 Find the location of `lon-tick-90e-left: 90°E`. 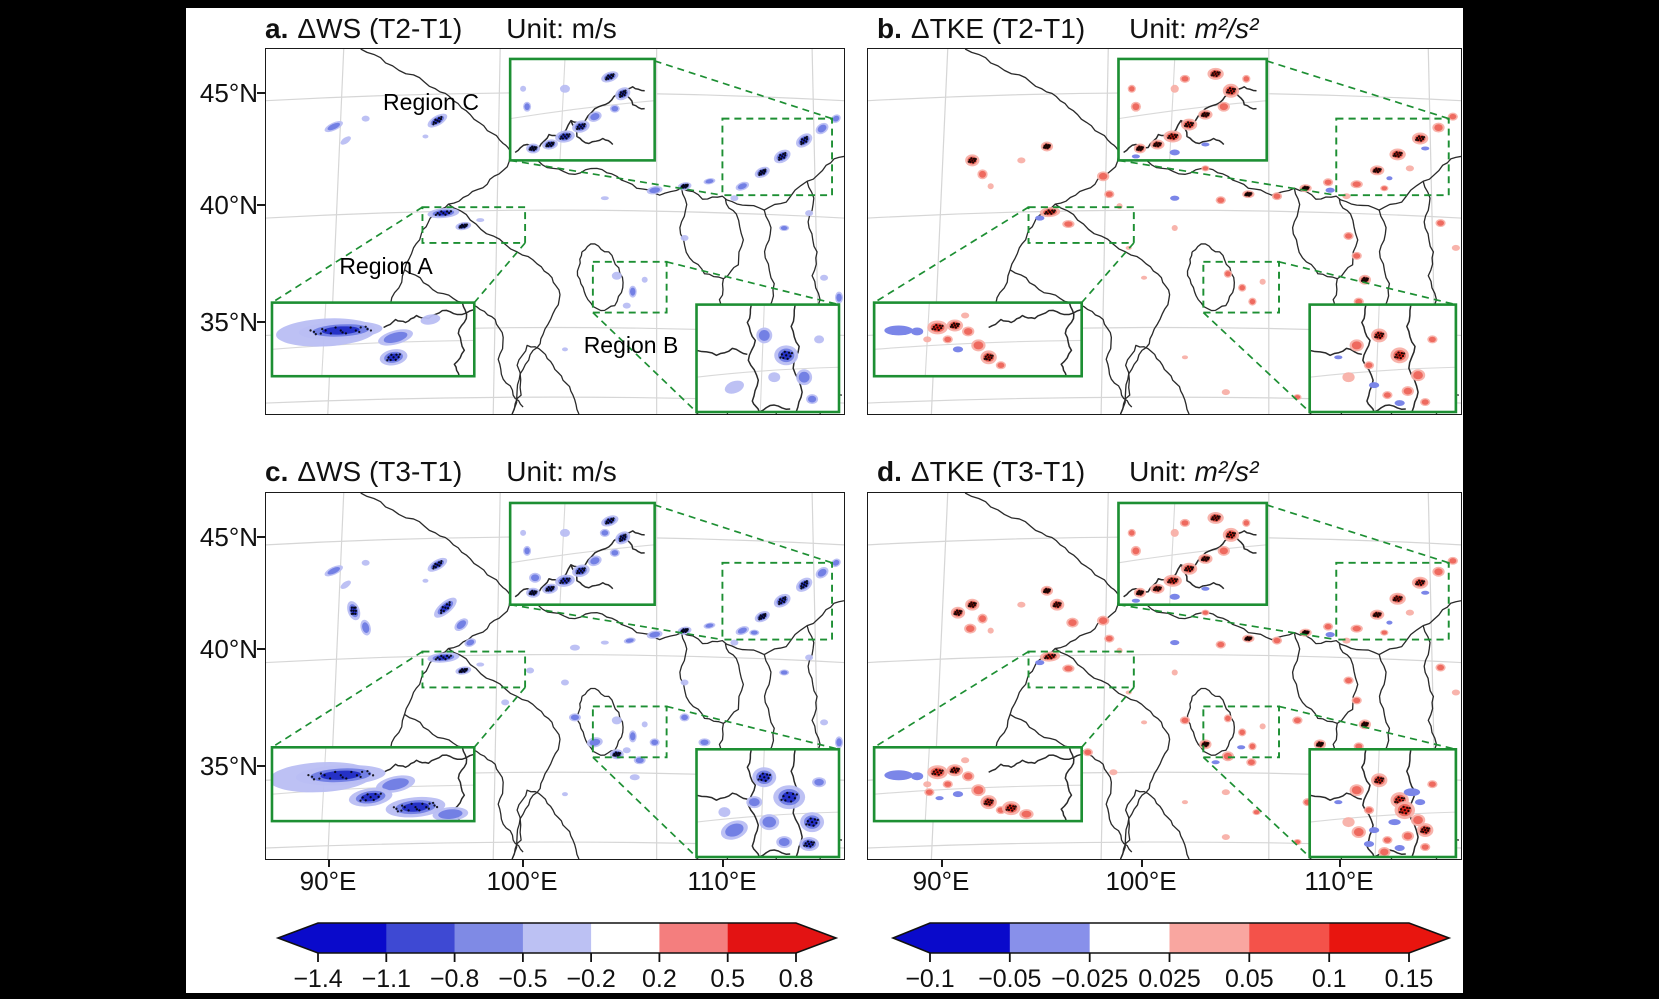

lon-tick-90e-left: 90°E is located at coordinates (328, 881).